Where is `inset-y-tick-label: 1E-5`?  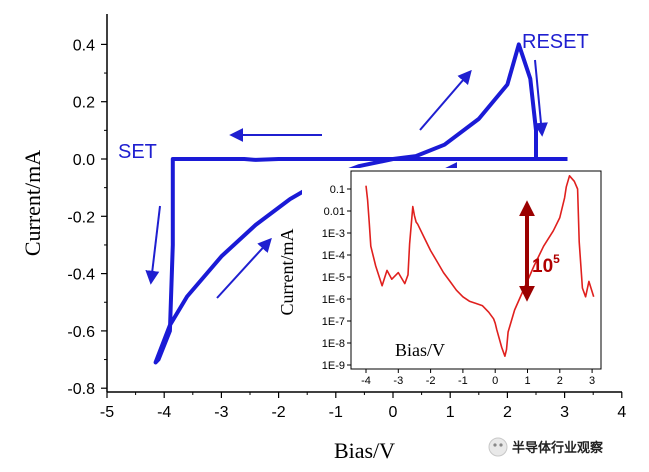 inset-y-tick-label: 1E-5 is located at coordinates (333, 278).